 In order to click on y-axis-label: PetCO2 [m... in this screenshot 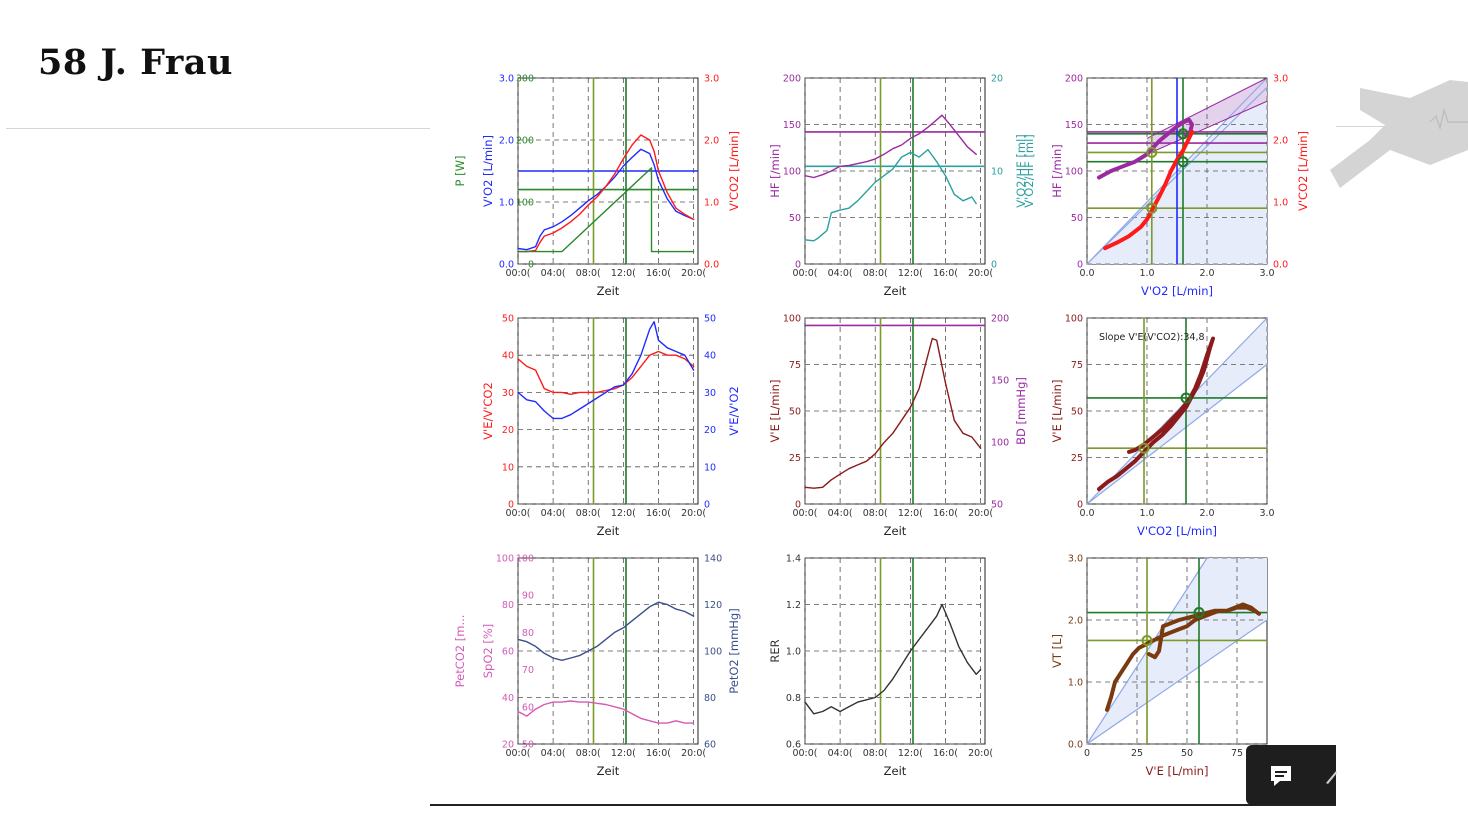, I will do `click(460, 651)`.